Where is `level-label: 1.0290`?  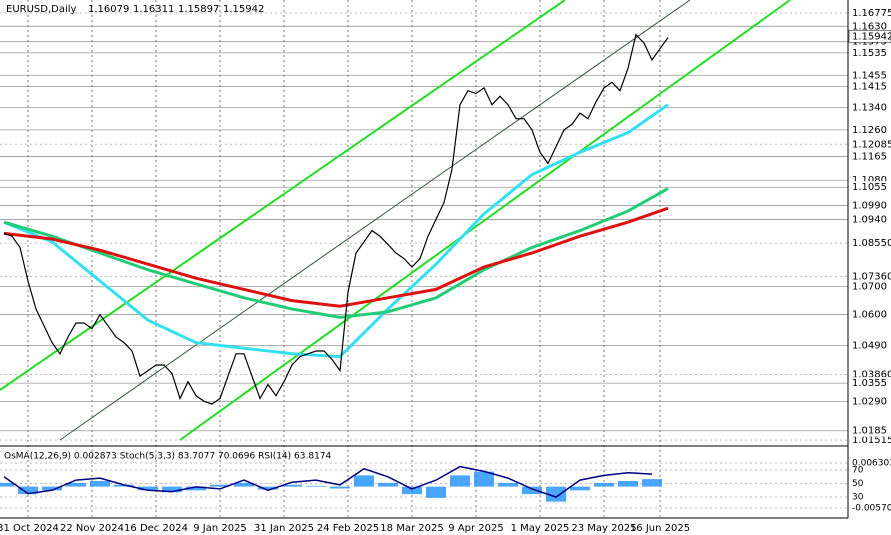 level-label: 1.0290 is located at coordinates (869, 401).